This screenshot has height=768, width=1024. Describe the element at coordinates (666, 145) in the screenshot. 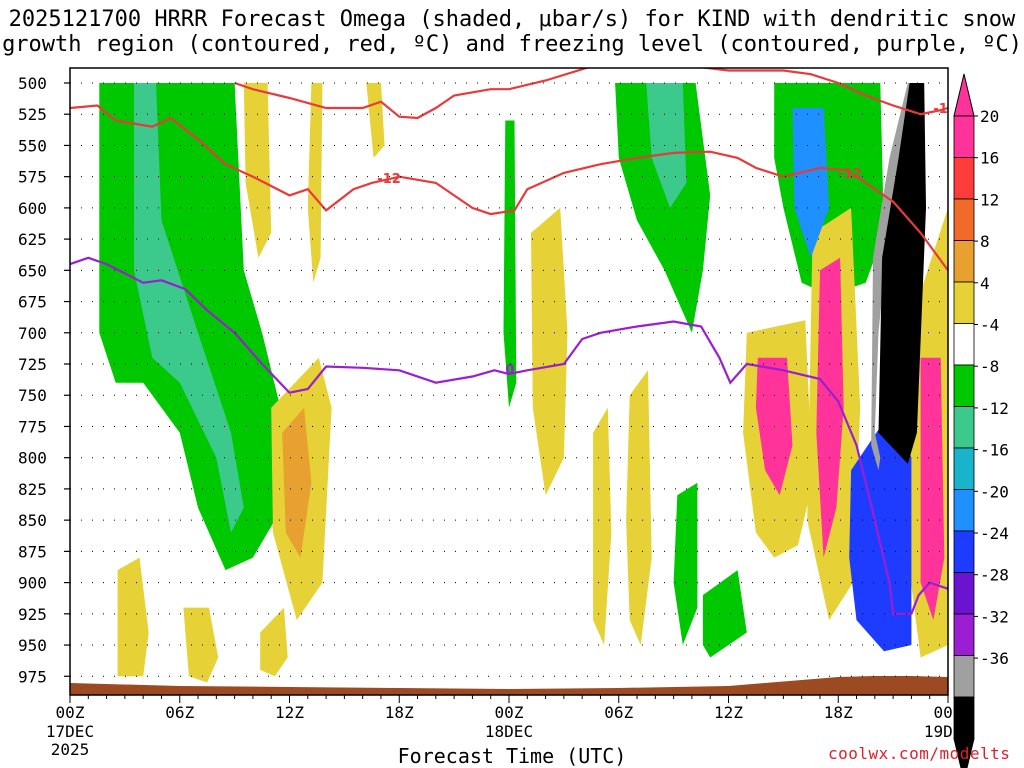

I see `omega-region-late-teal-upper` at that location.